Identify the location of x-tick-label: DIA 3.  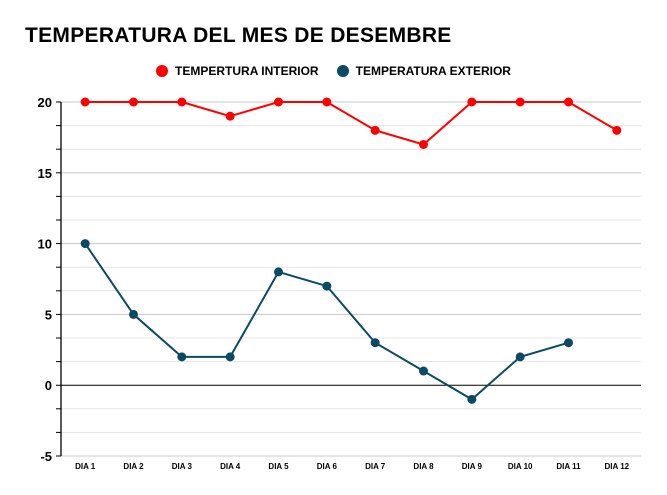
(182, 466).